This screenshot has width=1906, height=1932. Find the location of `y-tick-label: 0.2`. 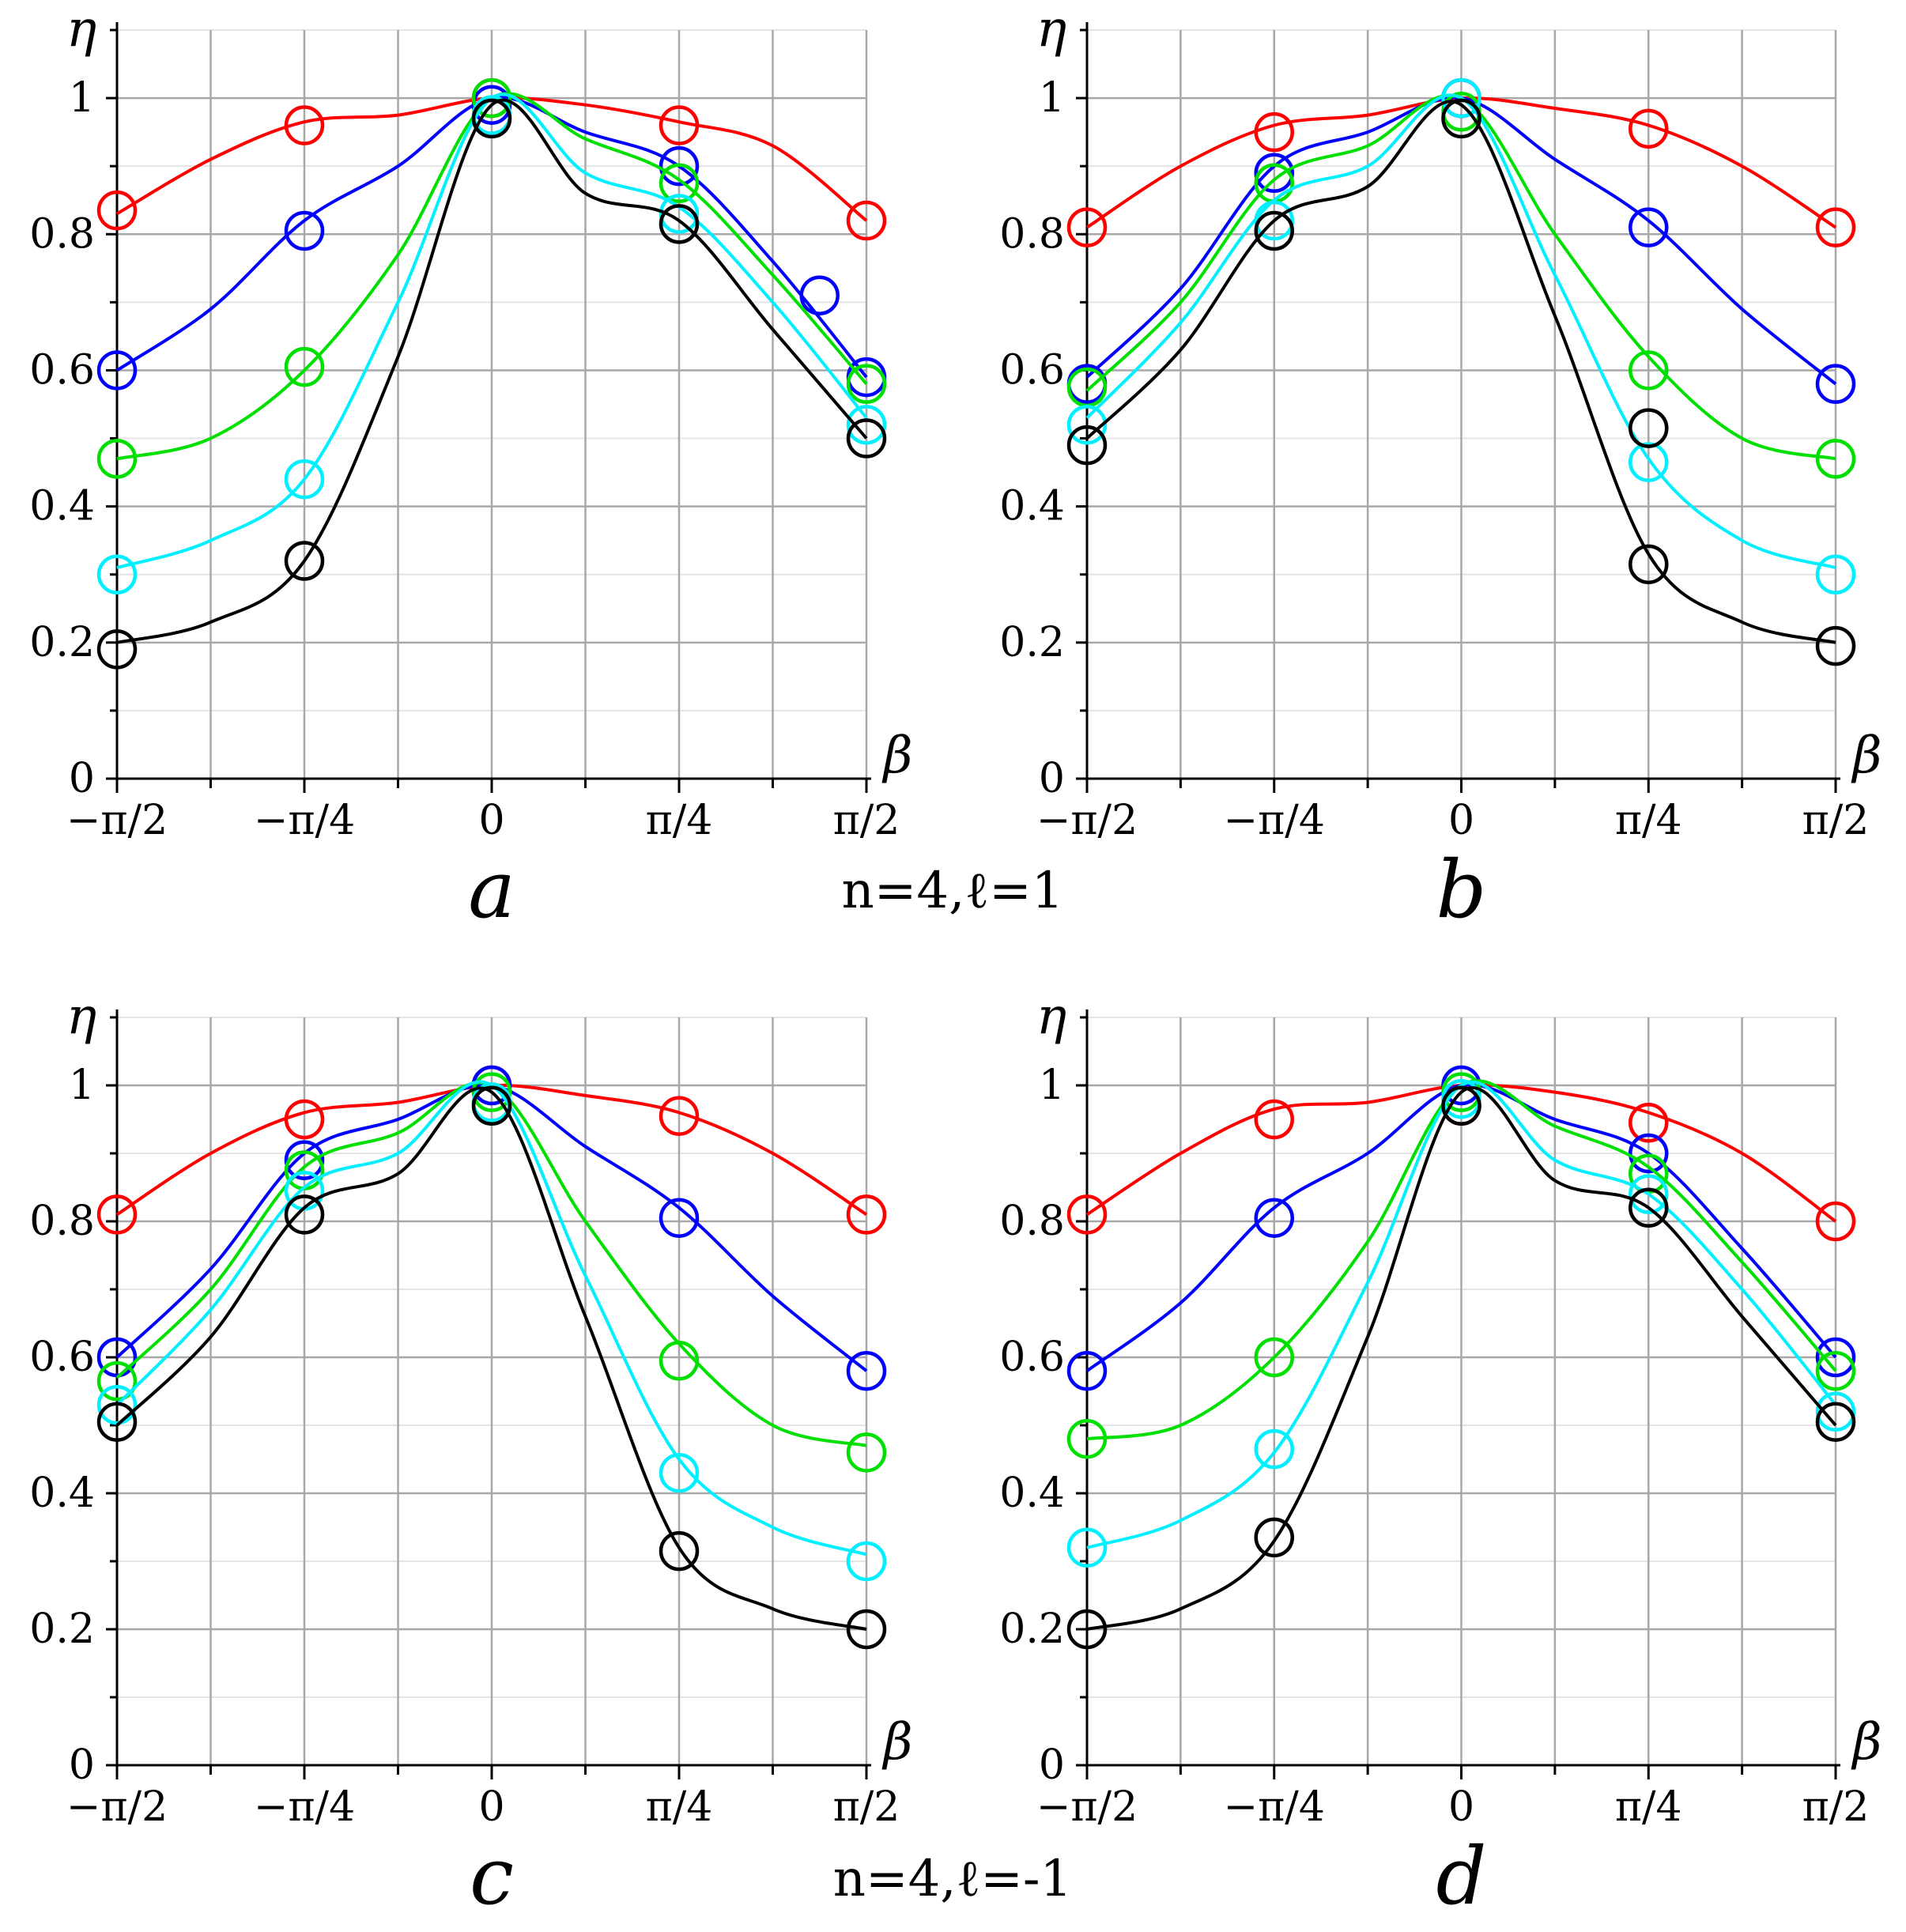

y-tick-label: 0.2 is located at coordinates (62, 642).